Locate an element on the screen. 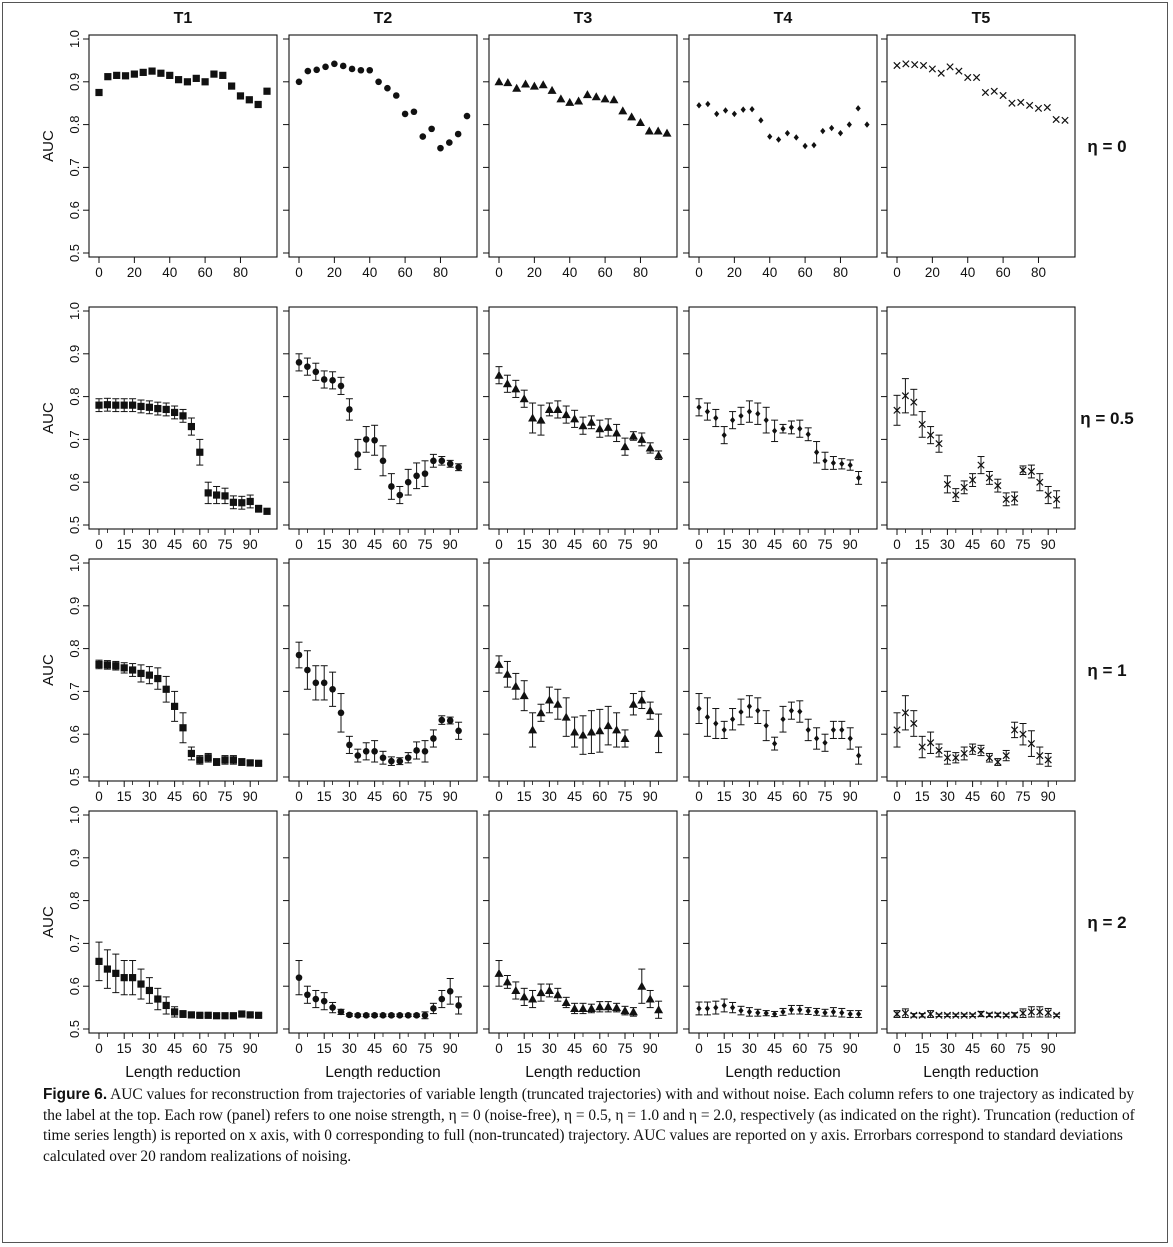  x-axis-label: Length reduction is located at coordinates (182, 1071).